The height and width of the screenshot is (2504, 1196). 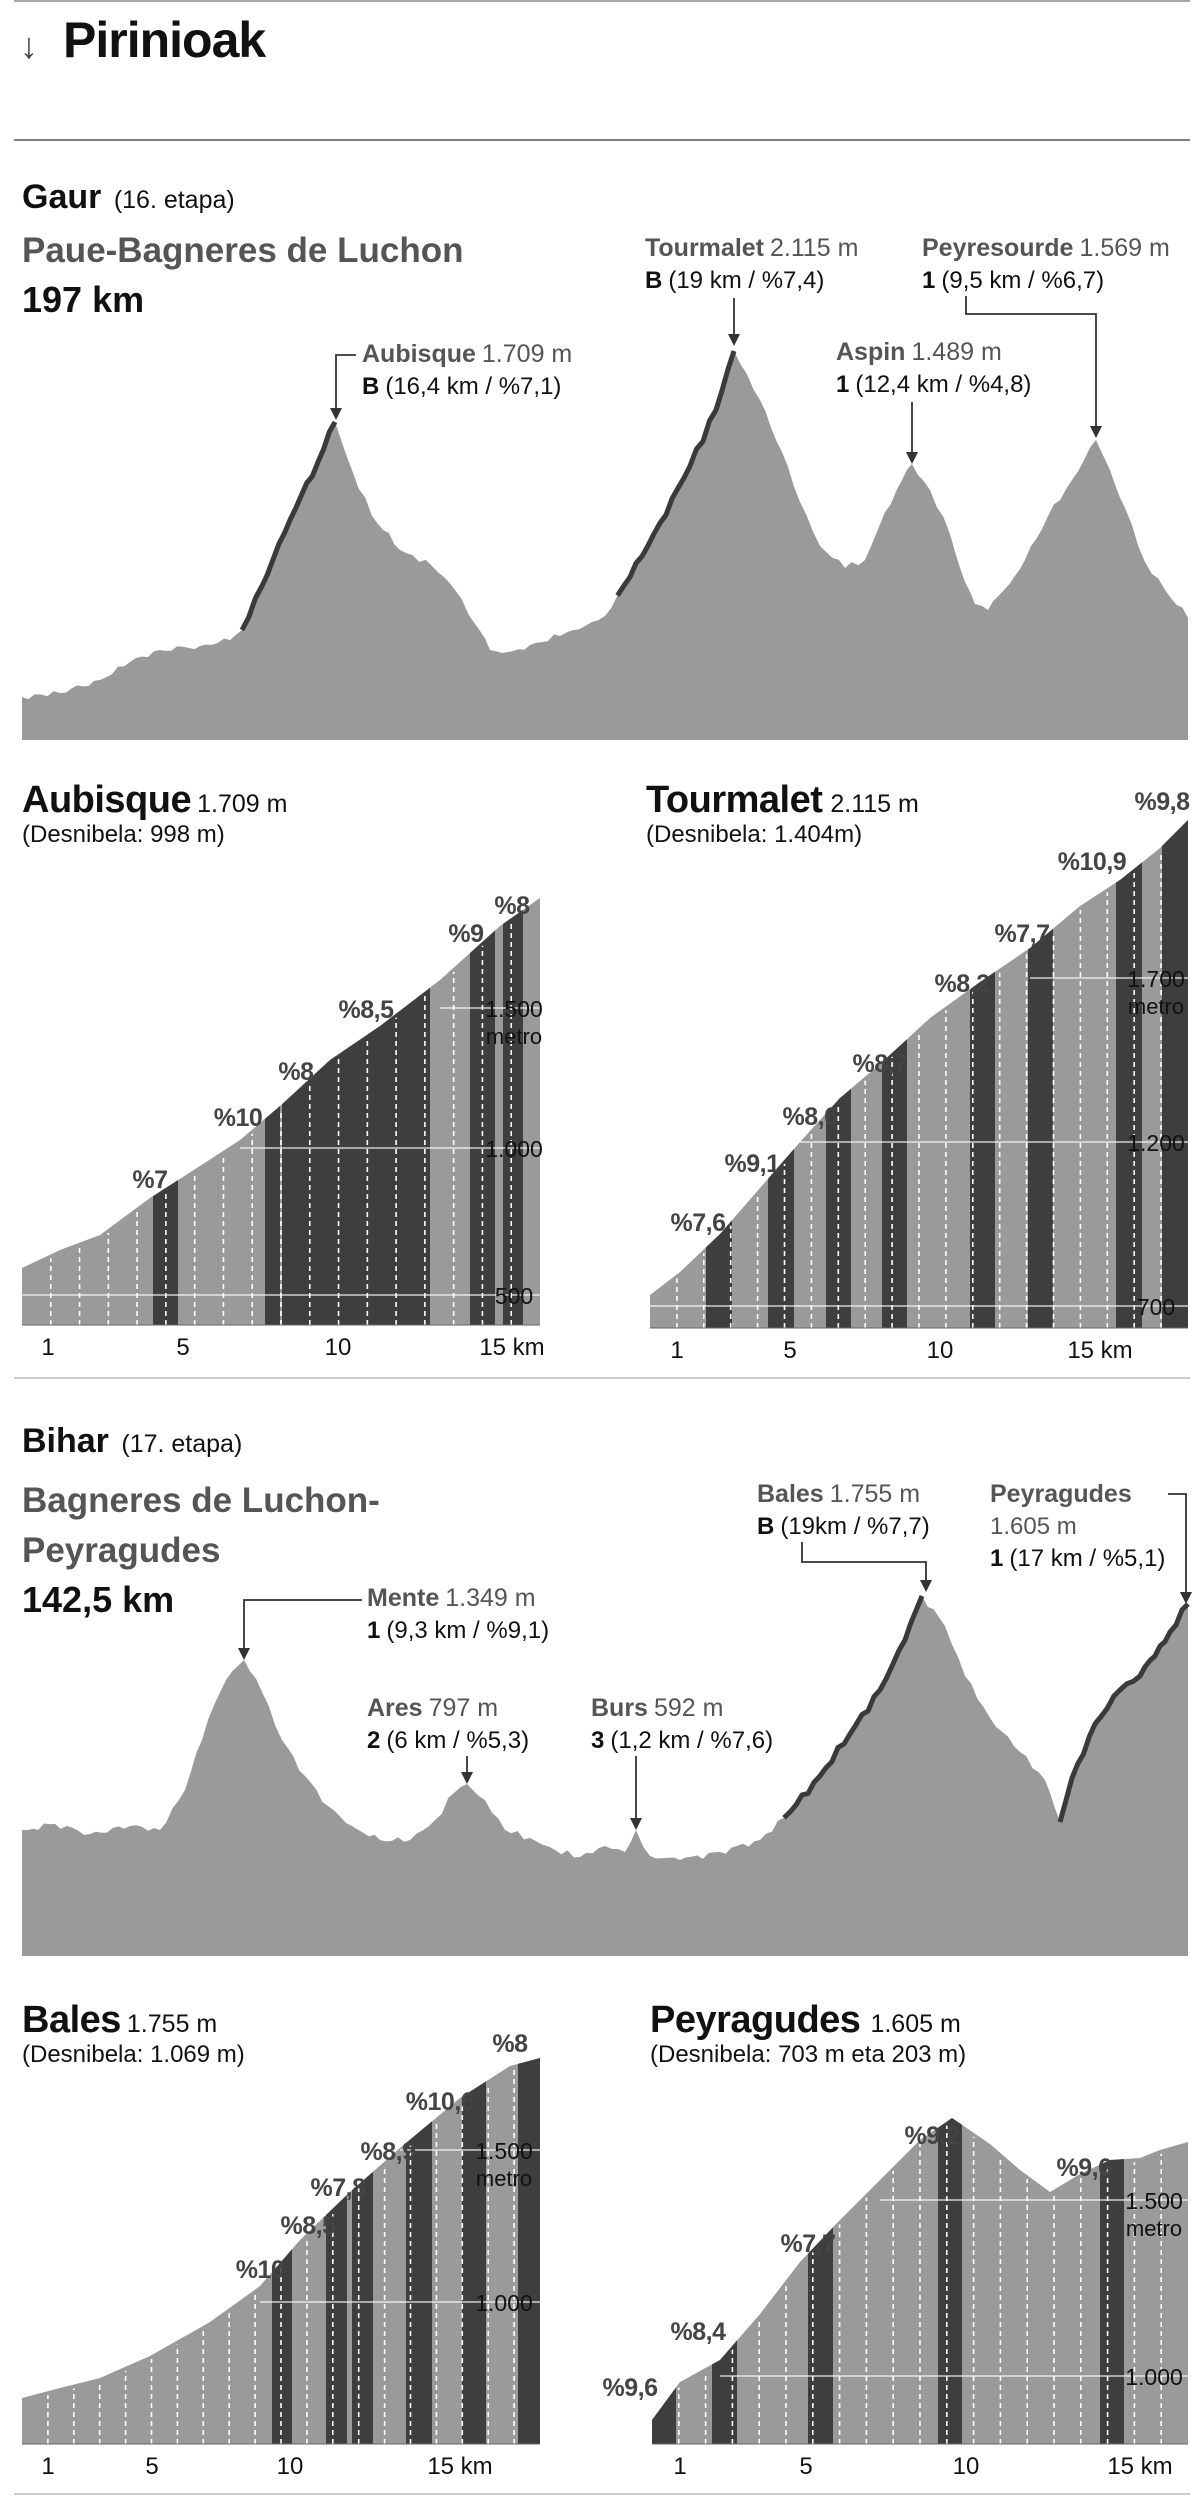 What do you see at coordinates (83, 299) in the screenshot?
I see `stage1-distance: 197 km` at bounding box center [83, 299].